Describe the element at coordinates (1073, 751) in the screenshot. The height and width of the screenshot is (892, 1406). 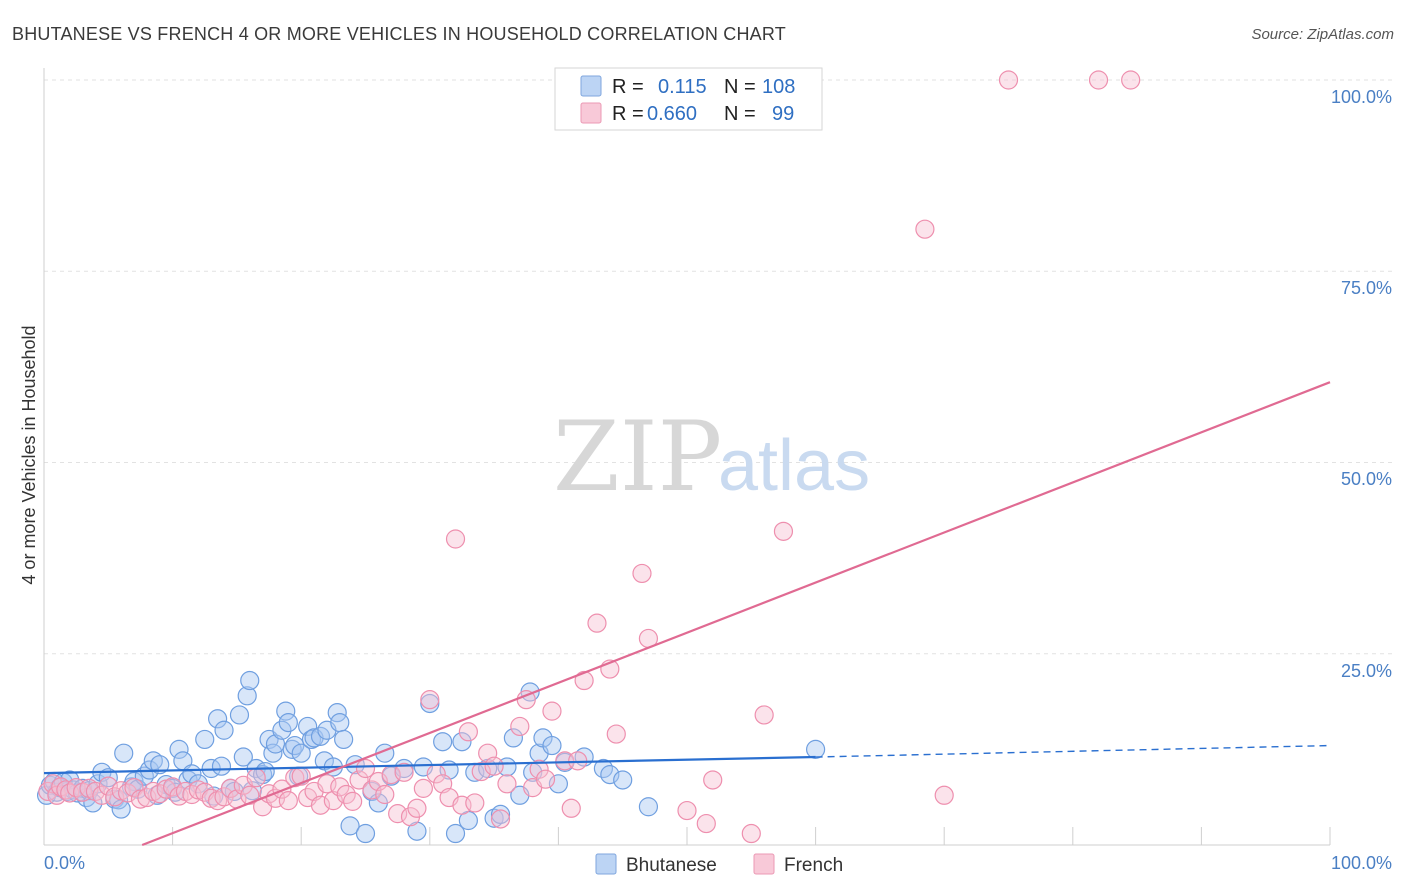
I see `bhutanese-trend-extension` at that location.